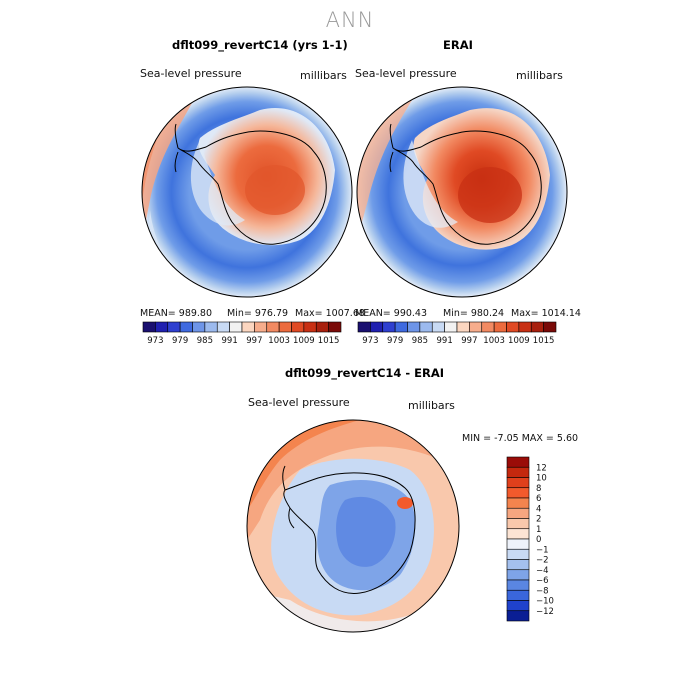  Describe the element at coordinates (406, 73) in the screenshot. I see `panel2-field-label: Sea-level pressure` at that location.